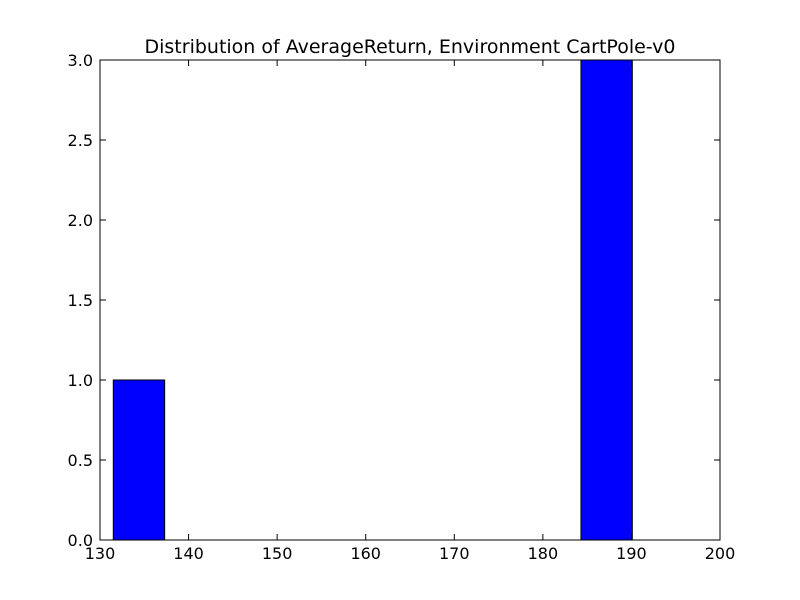 The height and width of the screenshot is (600, 800). I want to click on y-tick-label-3: 1.5, so click(80, 300).